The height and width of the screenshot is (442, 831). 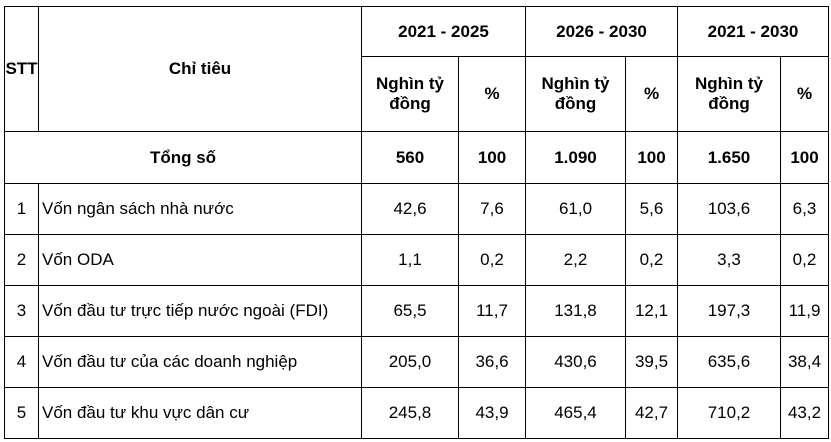 What do you see at coordinates (492, 311) in the screenshot?
I see `row-value: 11,7` at bounding box center [492, 311].